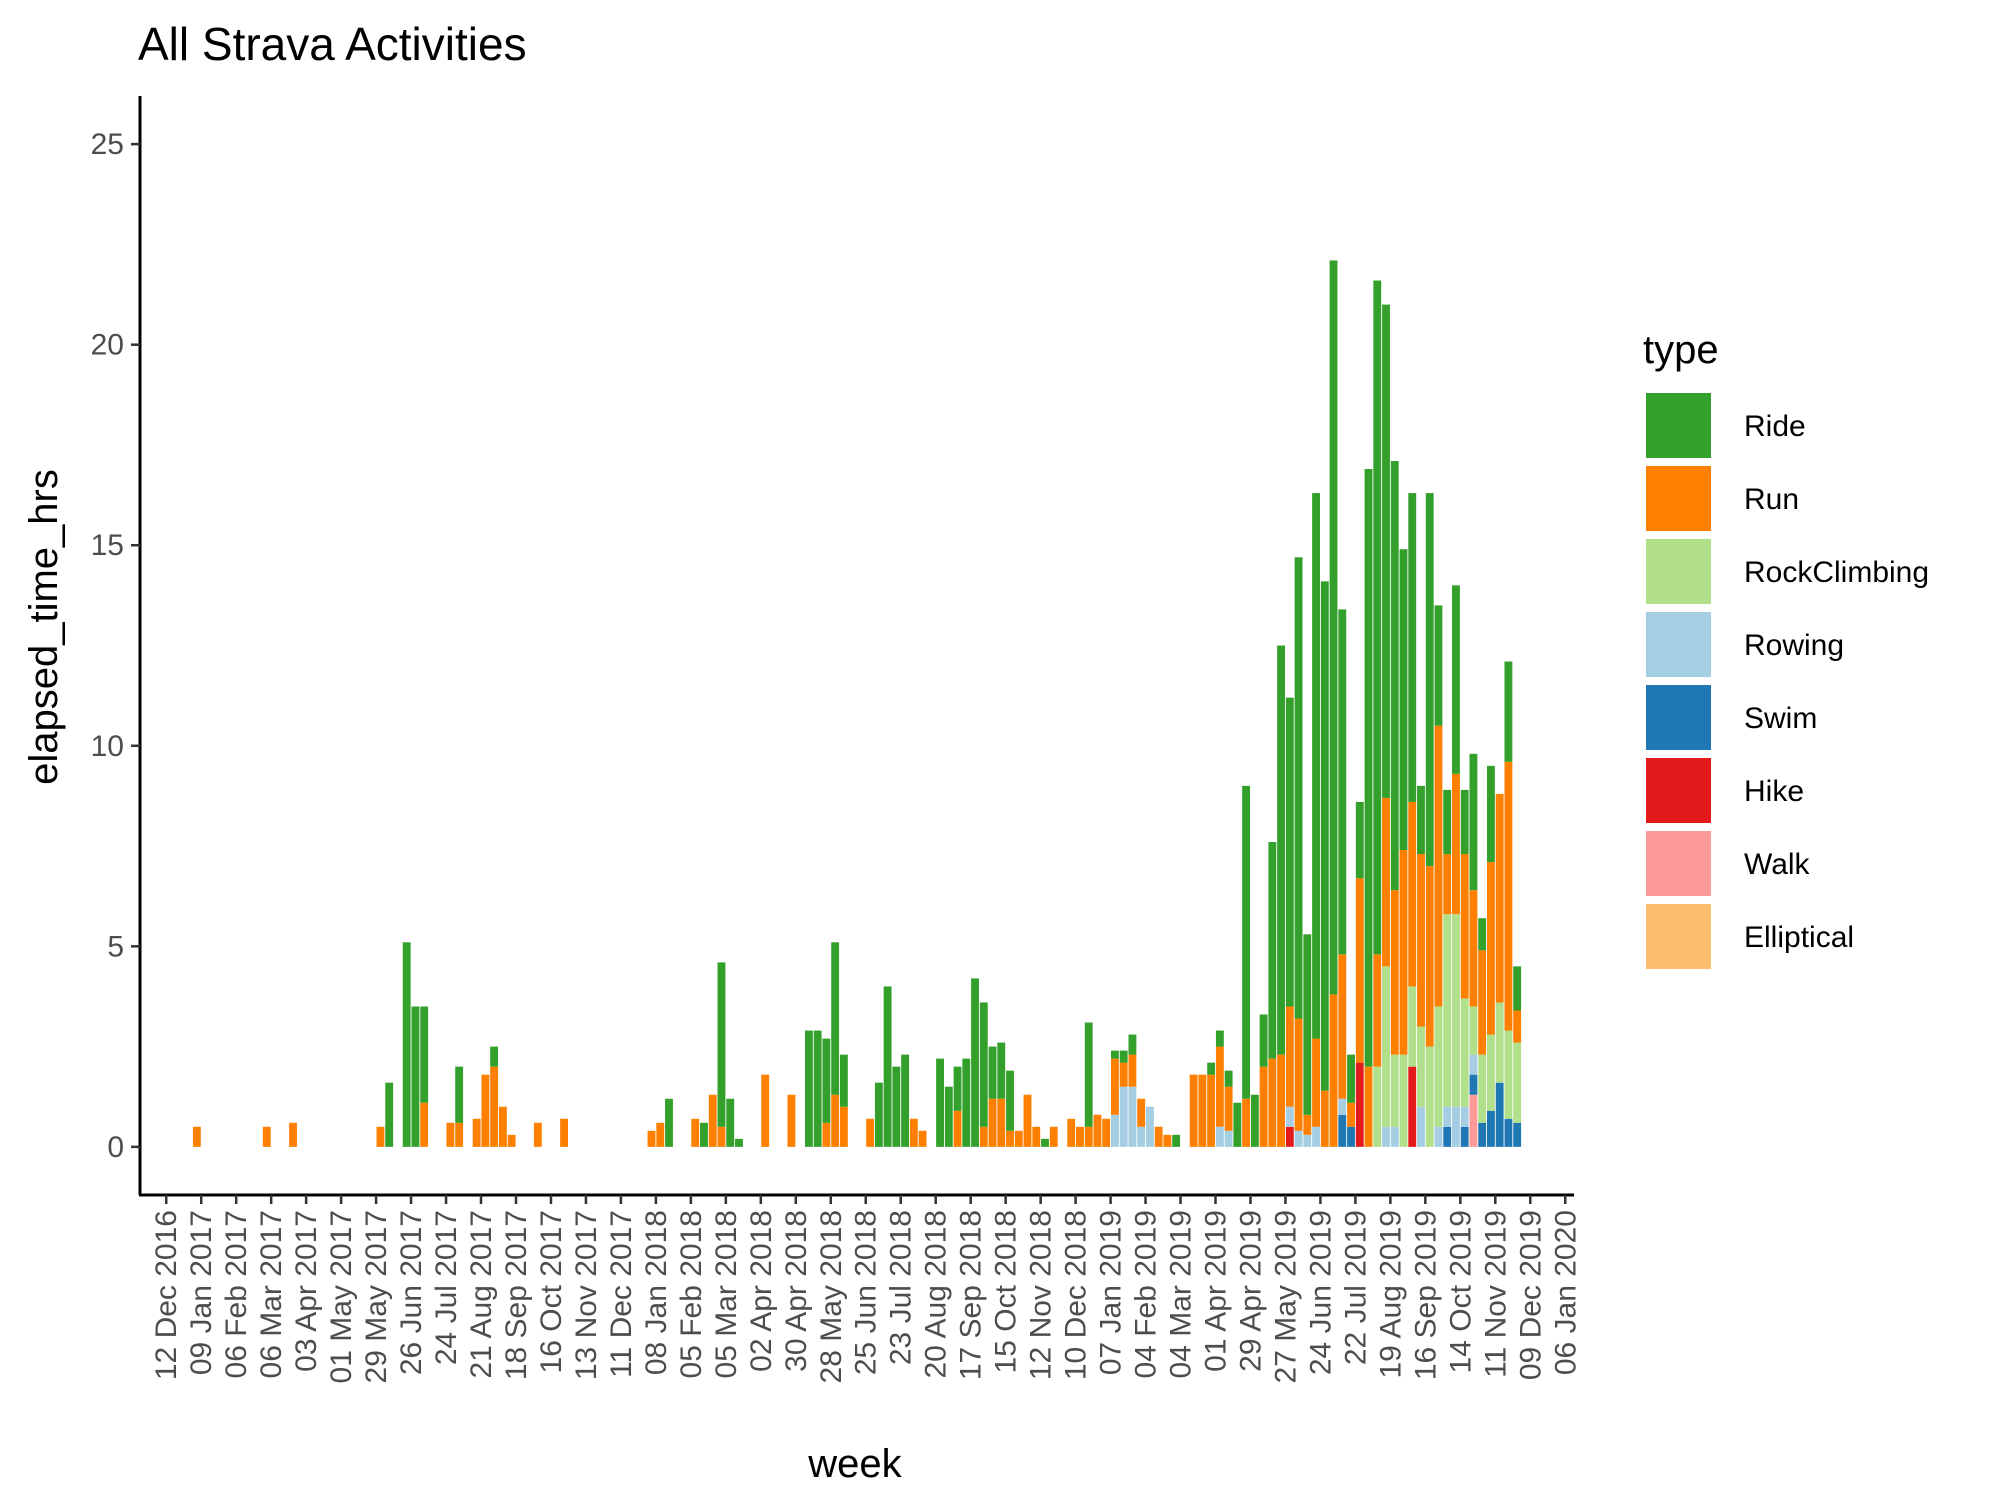 This screenshot has width=1999, height=1500. I want to click on x-tick-label: 26 Jun 2017, so click(411, 1292).